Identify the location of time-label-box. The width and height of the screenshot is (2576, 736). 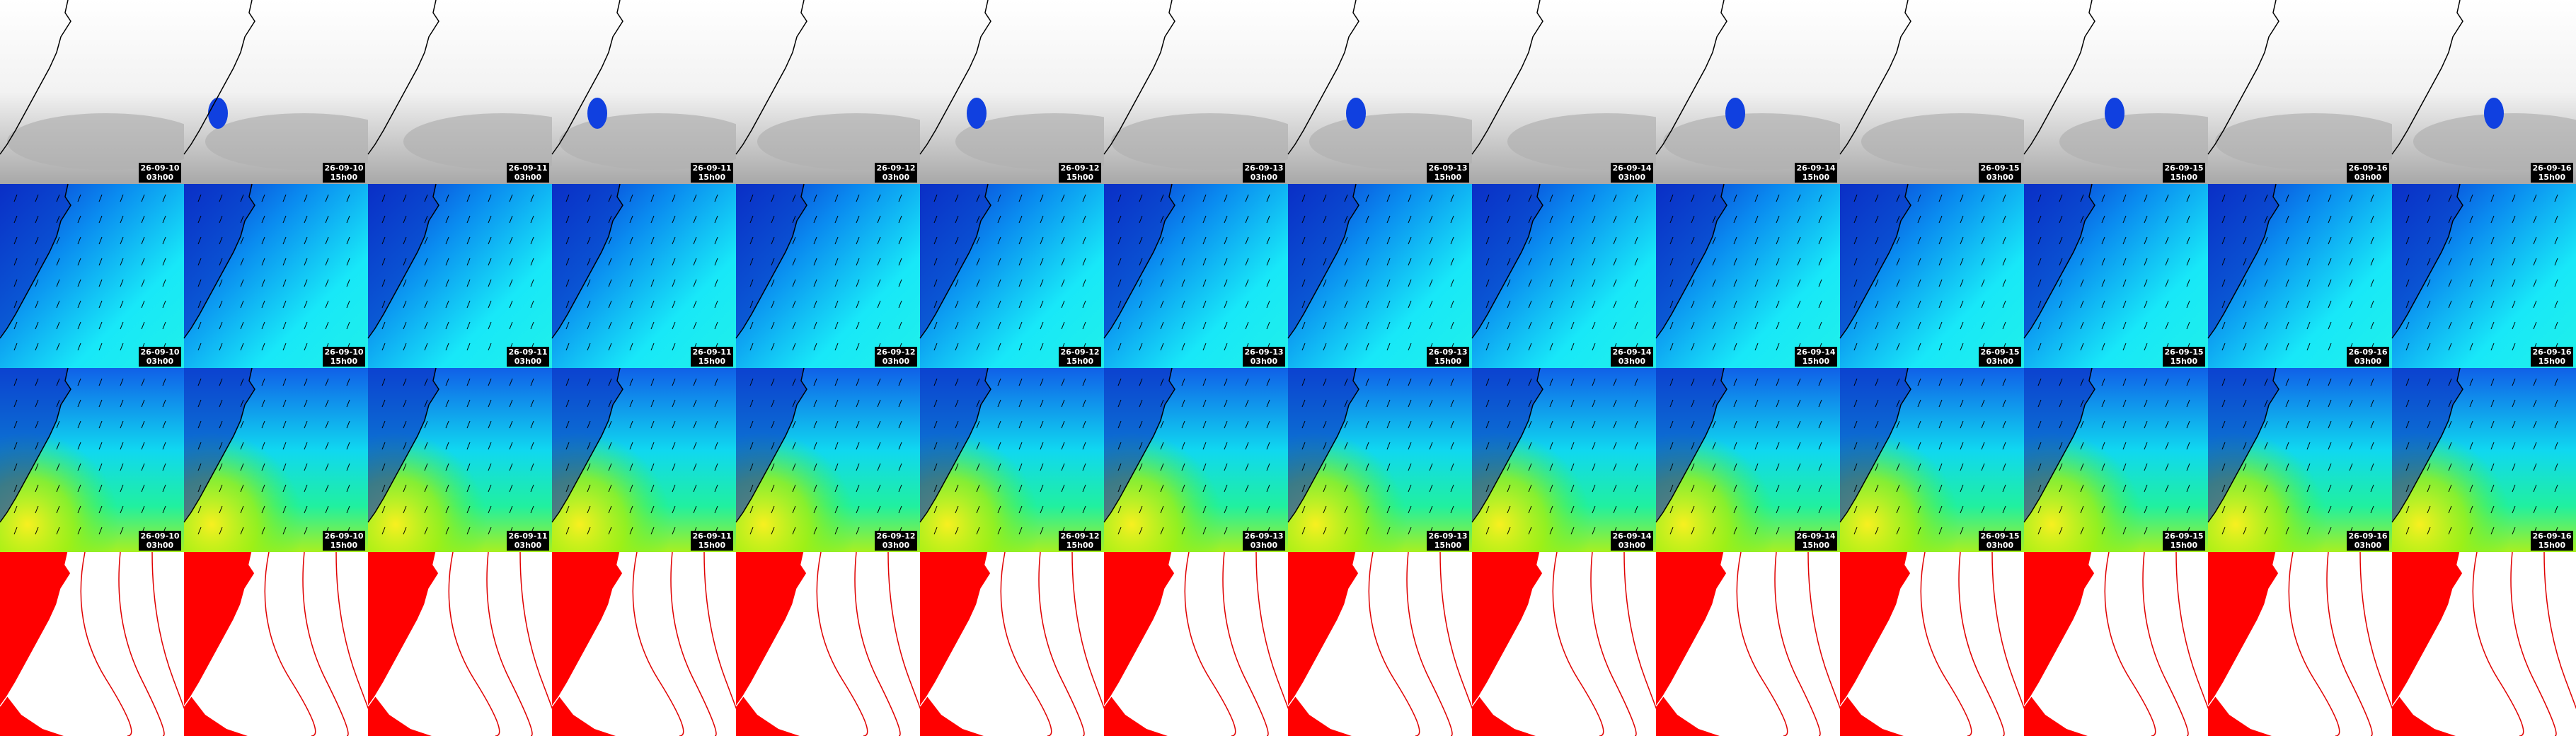
(896, 173).